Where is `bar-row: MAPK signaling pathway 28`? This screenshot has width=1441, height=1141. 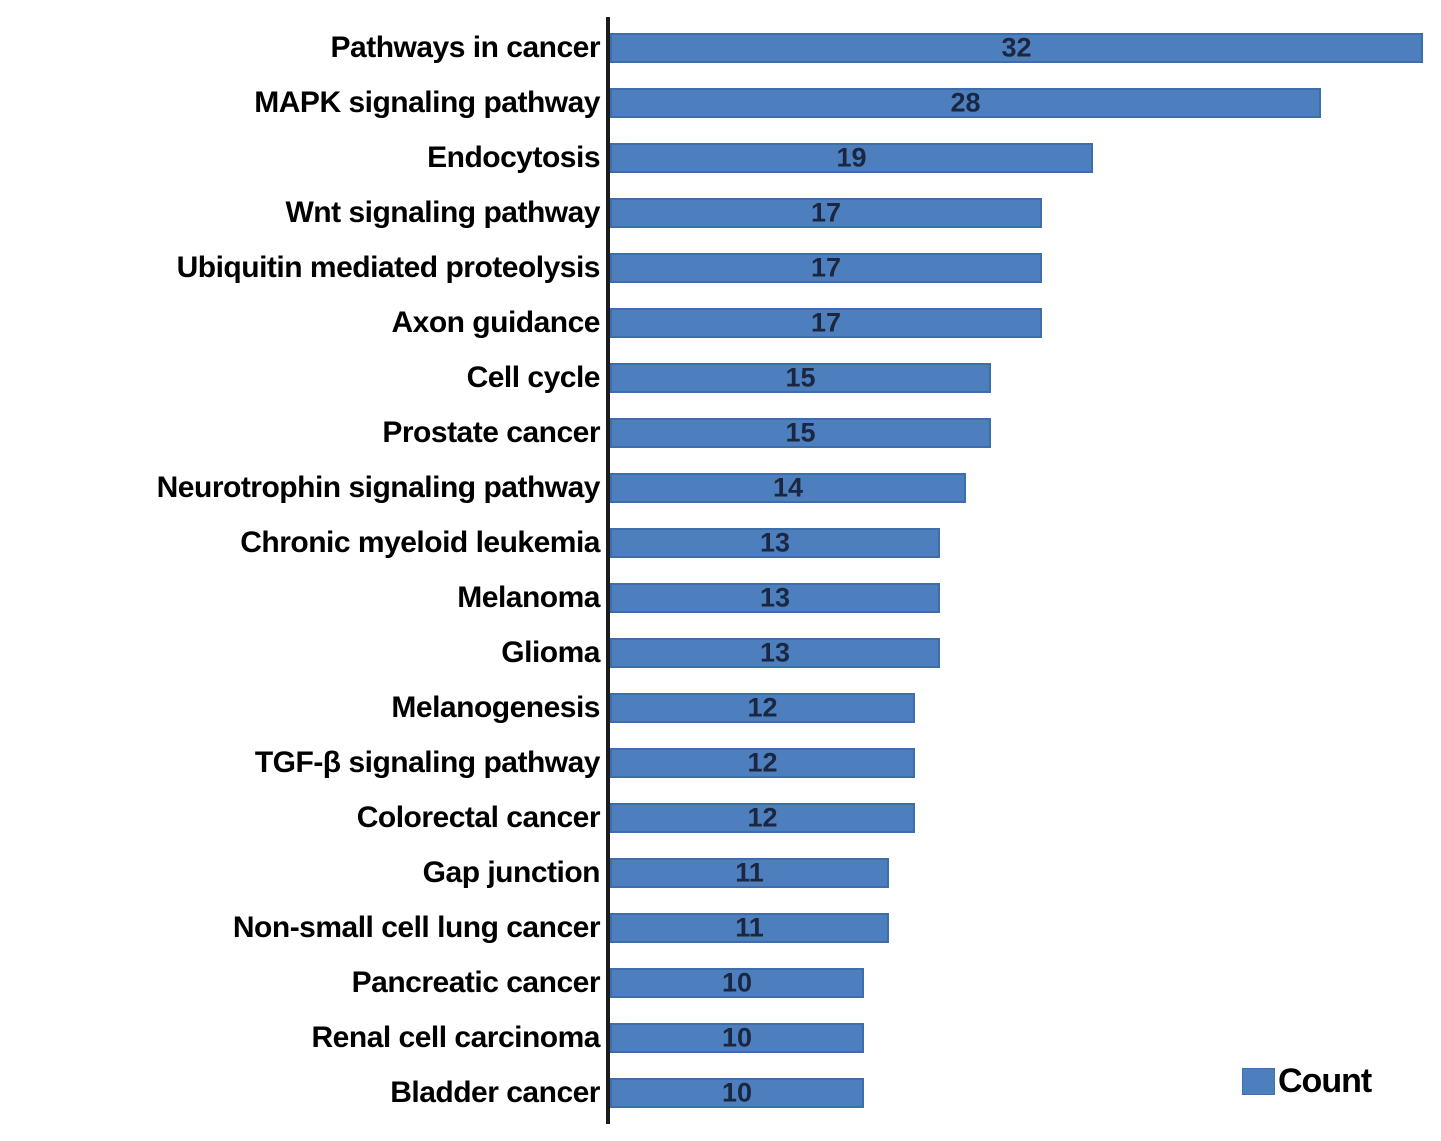
bar-row: MAPK signaling pathway 28 is located at coordinates (720, 103).